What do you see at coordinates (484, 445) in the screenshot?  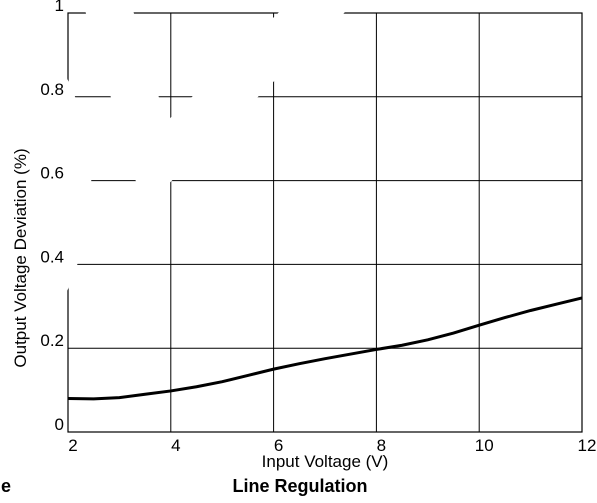 I see `x-tick-label: 10` at bounding box center [484, 445].